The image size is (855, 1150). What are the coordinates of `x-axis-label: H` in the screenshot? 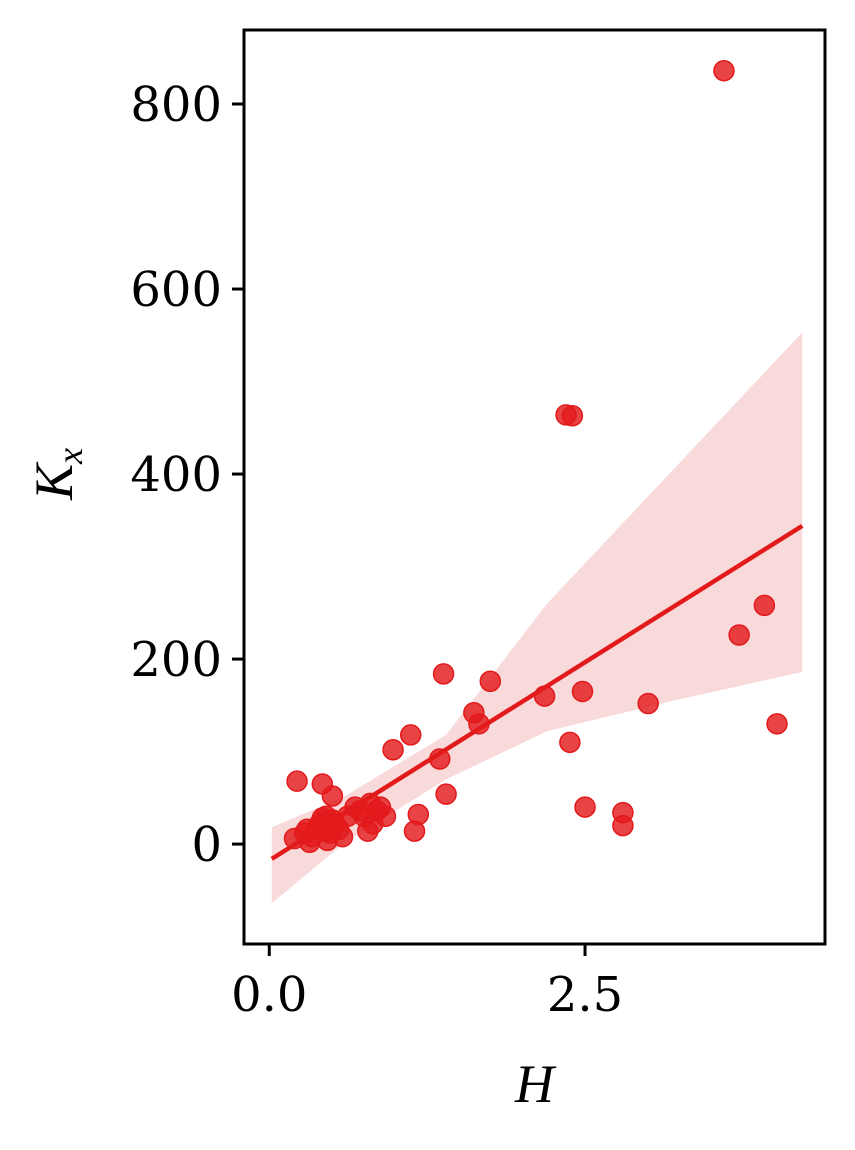 It's located at (535, 1084).